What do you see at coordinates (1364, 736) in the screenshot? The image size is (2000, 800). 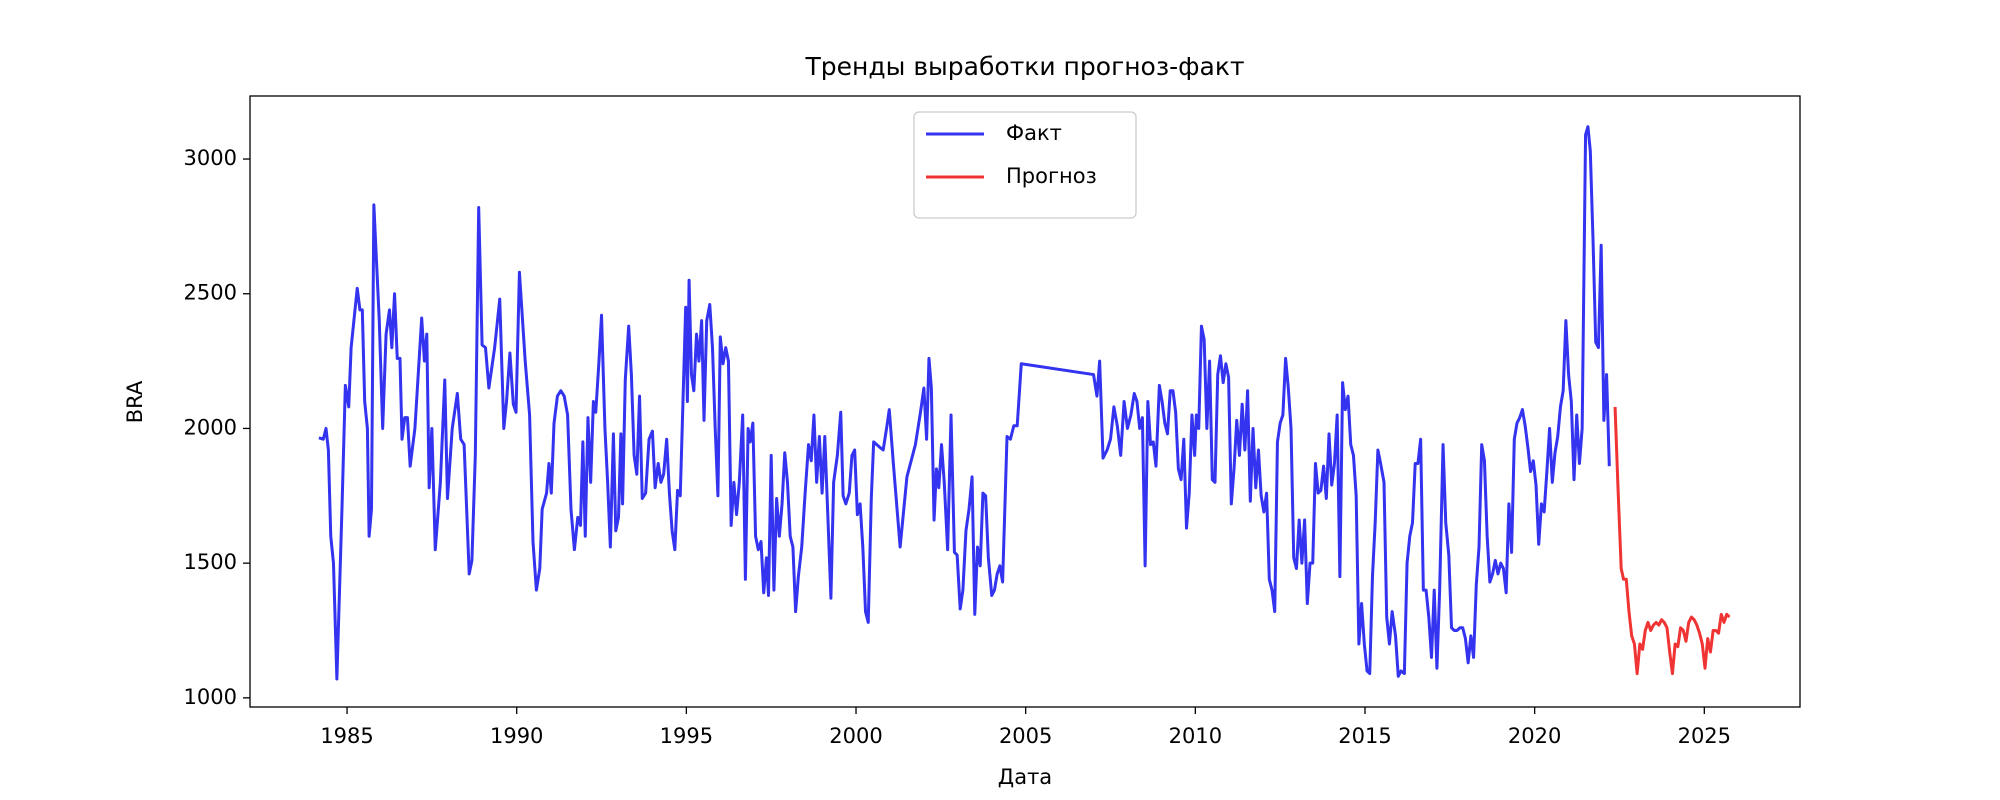 I see `x-tick-label: 2015` at bounding box center [1364, 736].